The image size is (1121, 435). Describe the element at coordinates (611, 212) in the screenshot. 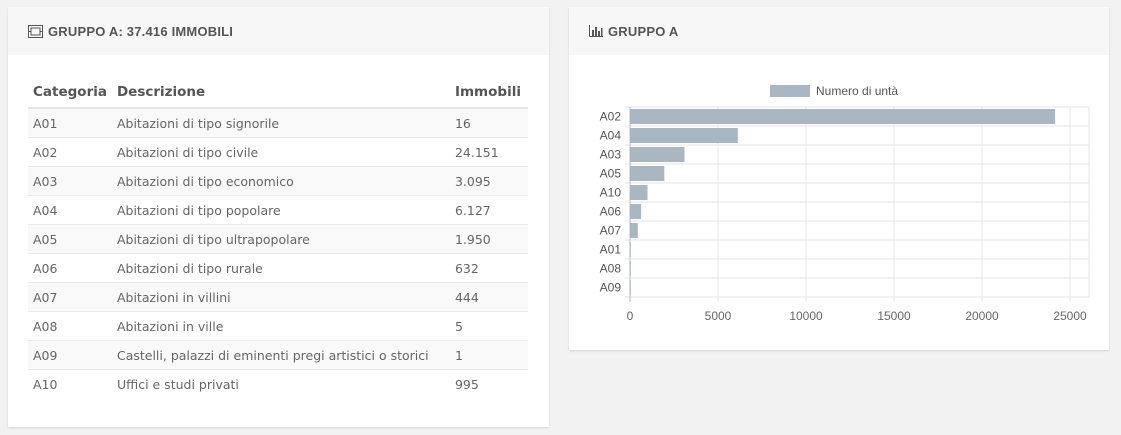

I see `y-tick-label: A06` at that location.